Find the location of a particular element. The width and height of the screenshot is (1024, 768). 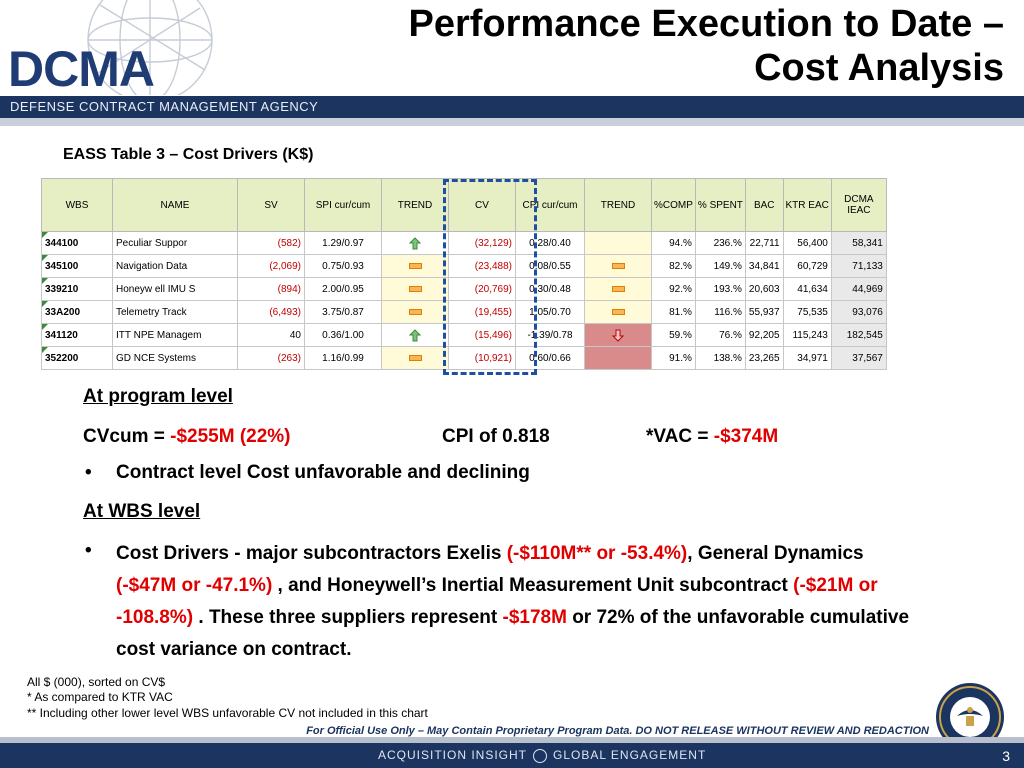

footer-tagline: ACQUISITION INSIGHT GLOBAL ENGAGEMENT is located at coordinates (542, 755).